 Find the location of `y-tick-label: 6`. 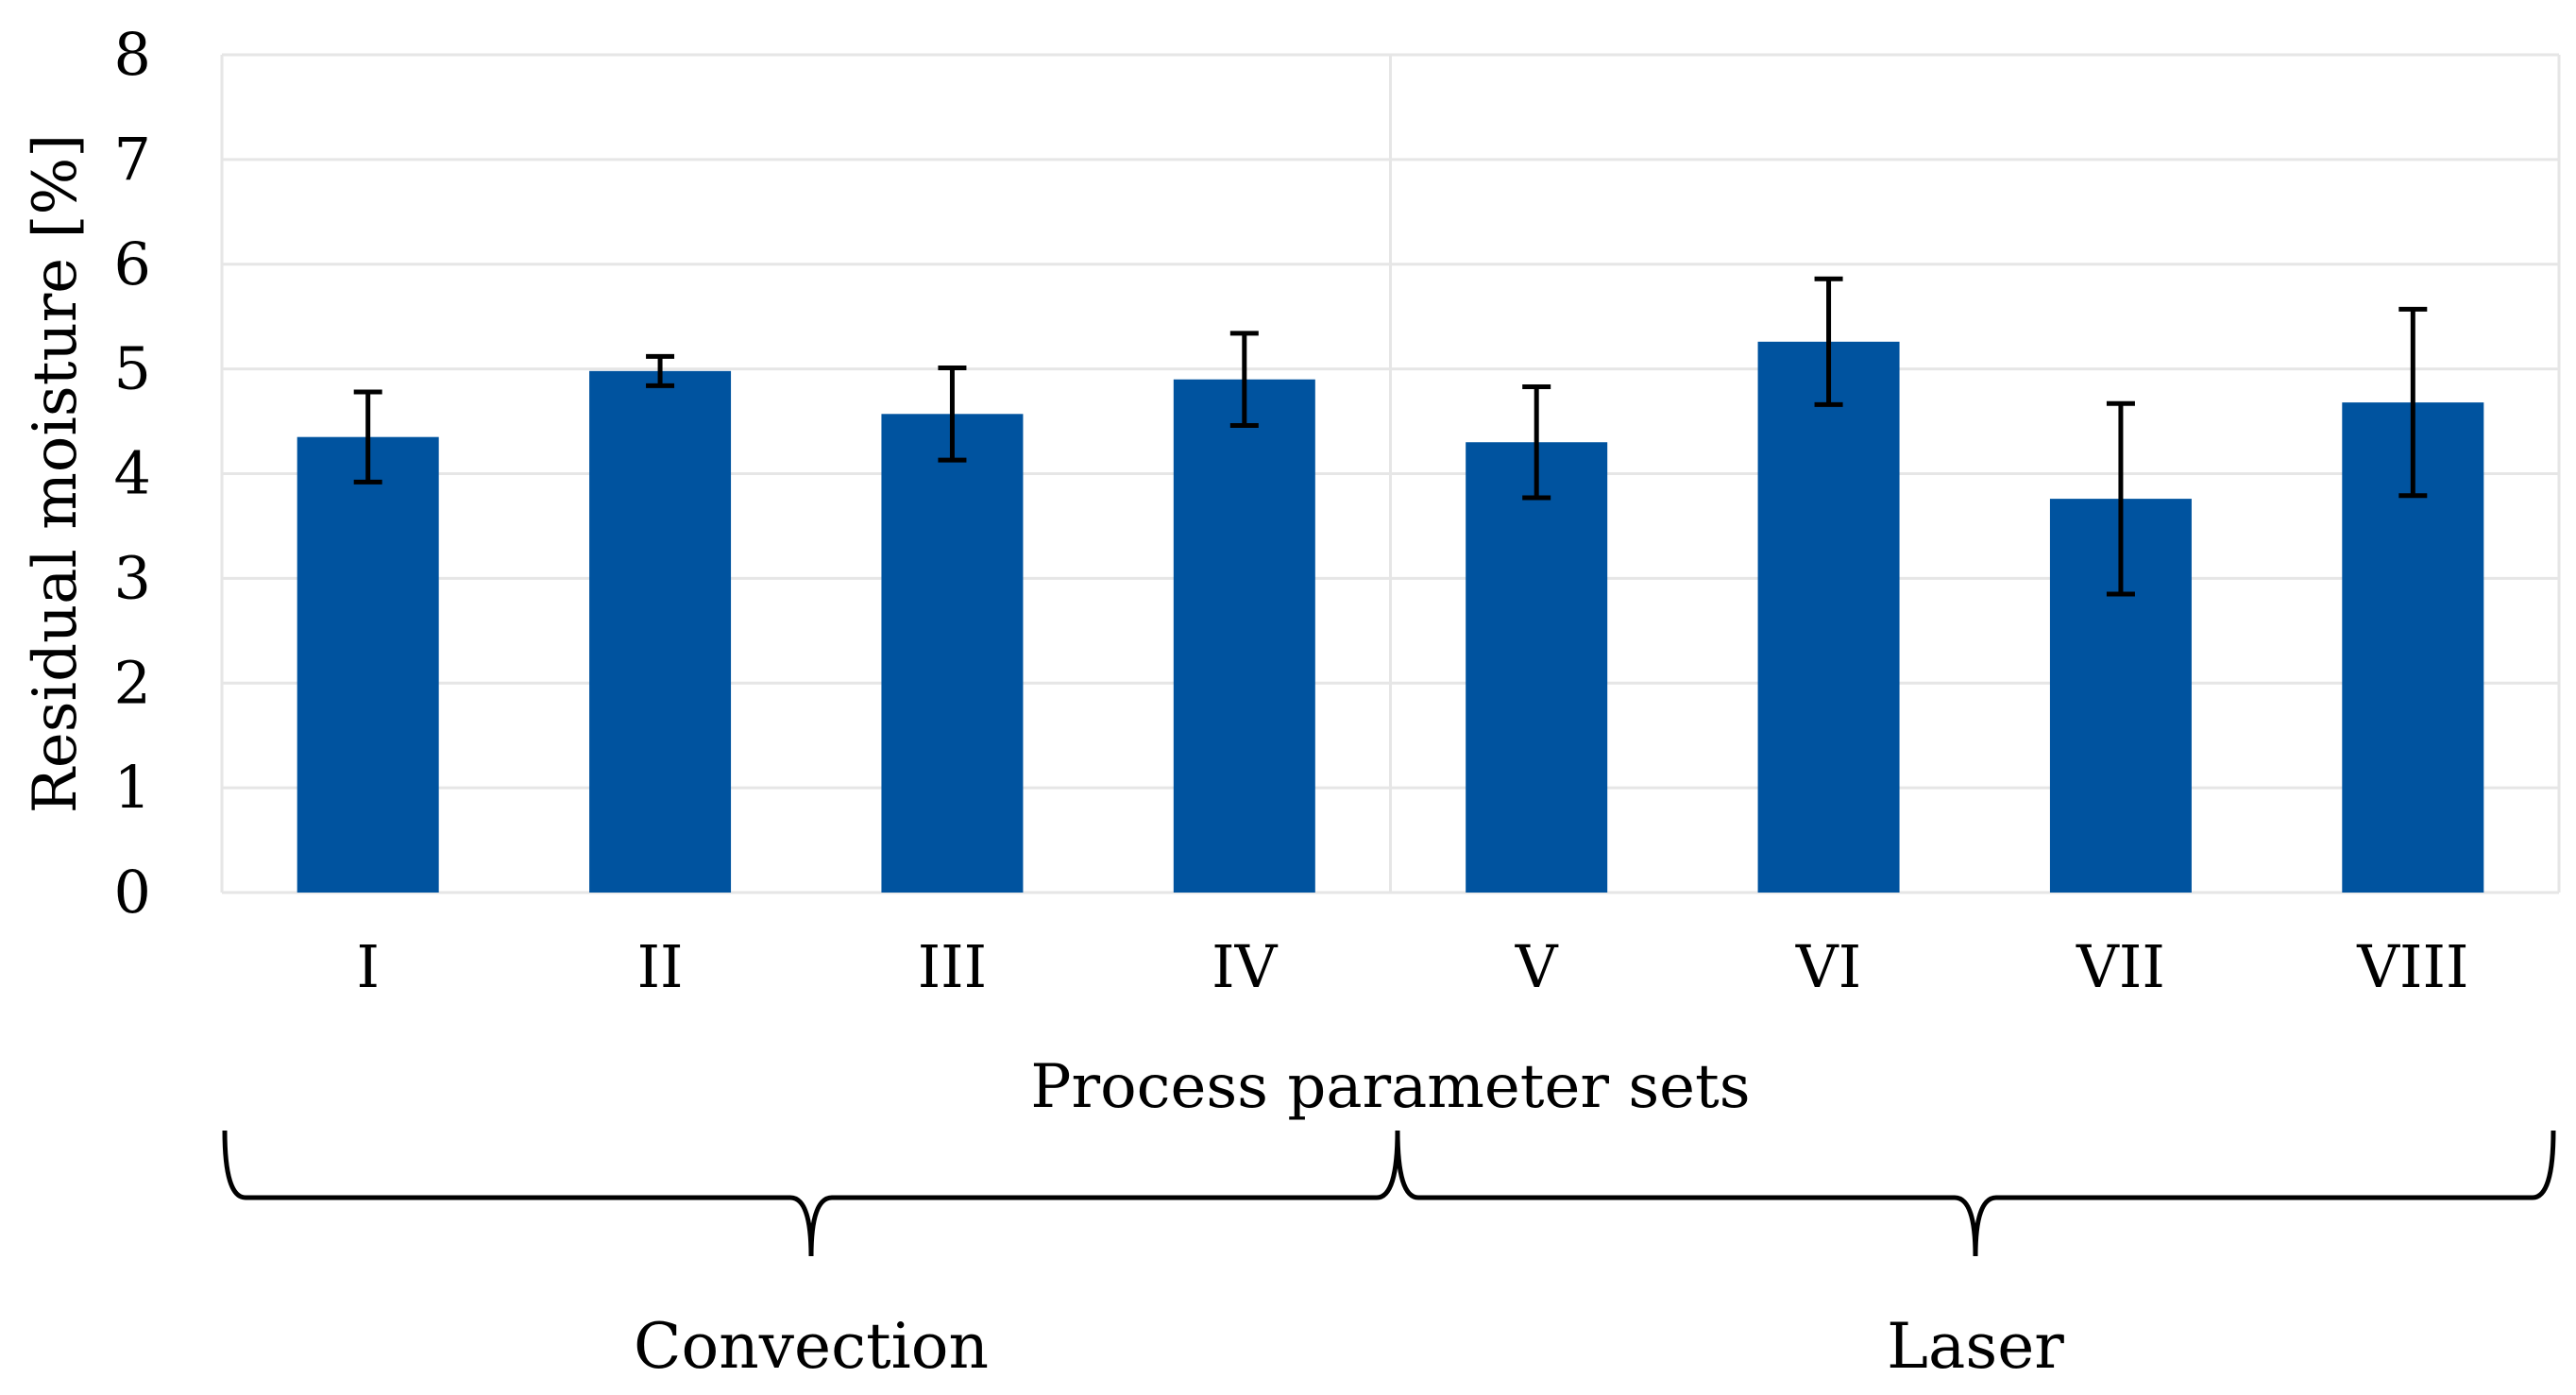

y-tick-label: 6 is located at coordinates (132, 264).